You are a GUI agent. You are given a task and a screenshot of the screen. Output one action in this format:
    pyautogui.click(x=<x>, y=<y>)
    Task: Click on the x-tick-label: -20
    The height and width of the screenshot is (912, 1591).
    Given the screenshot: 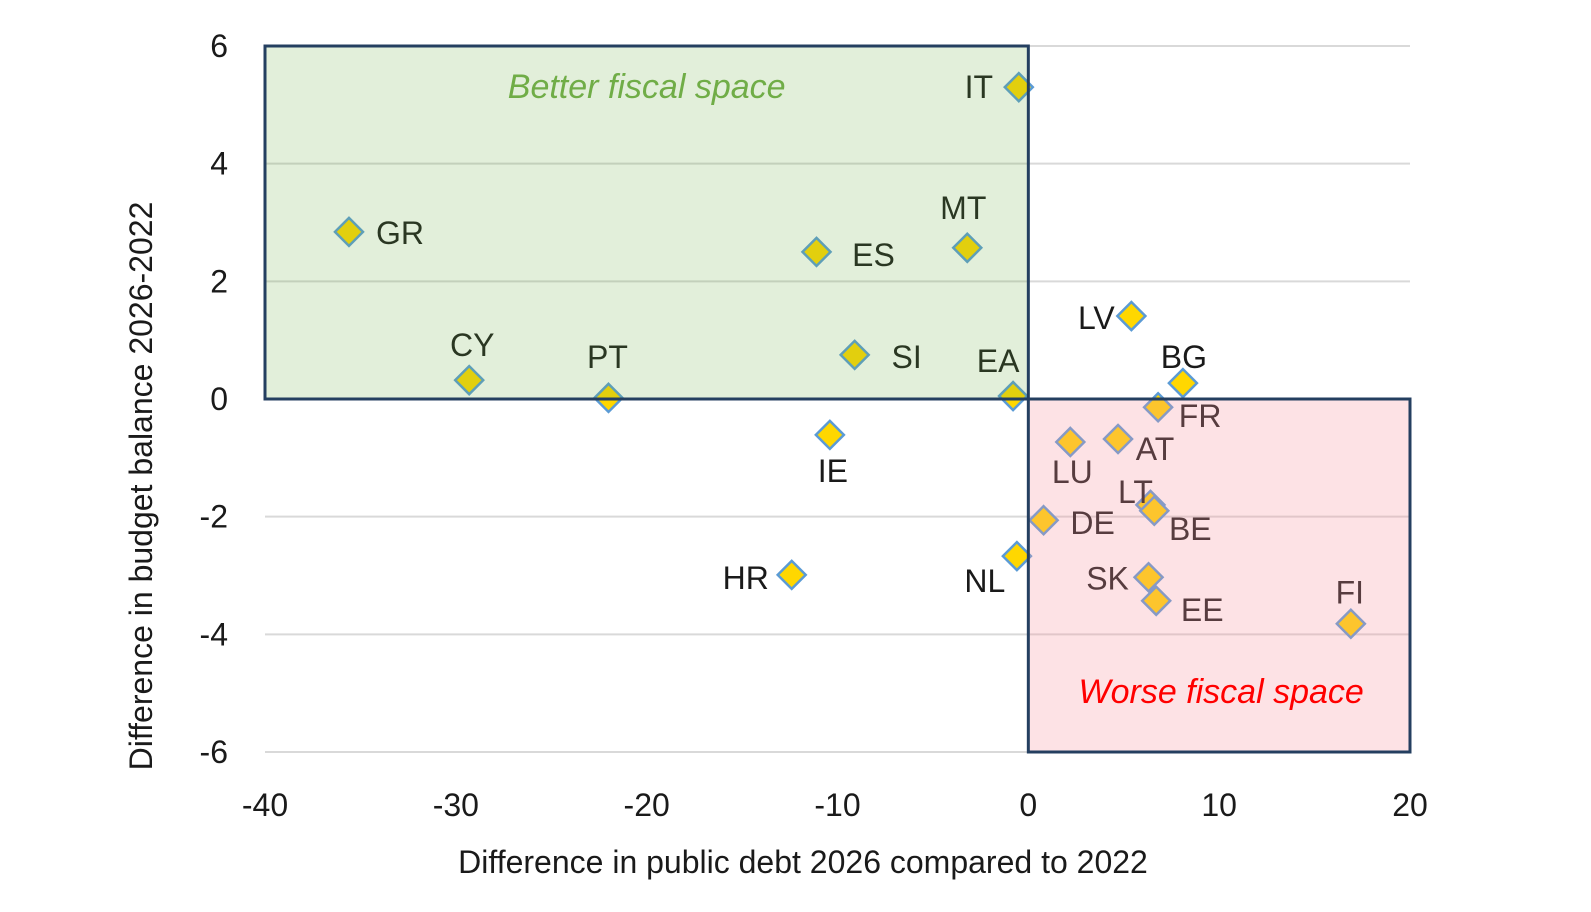 What is the action you would take?
    pyautogui.click(x=647, y=805)
    